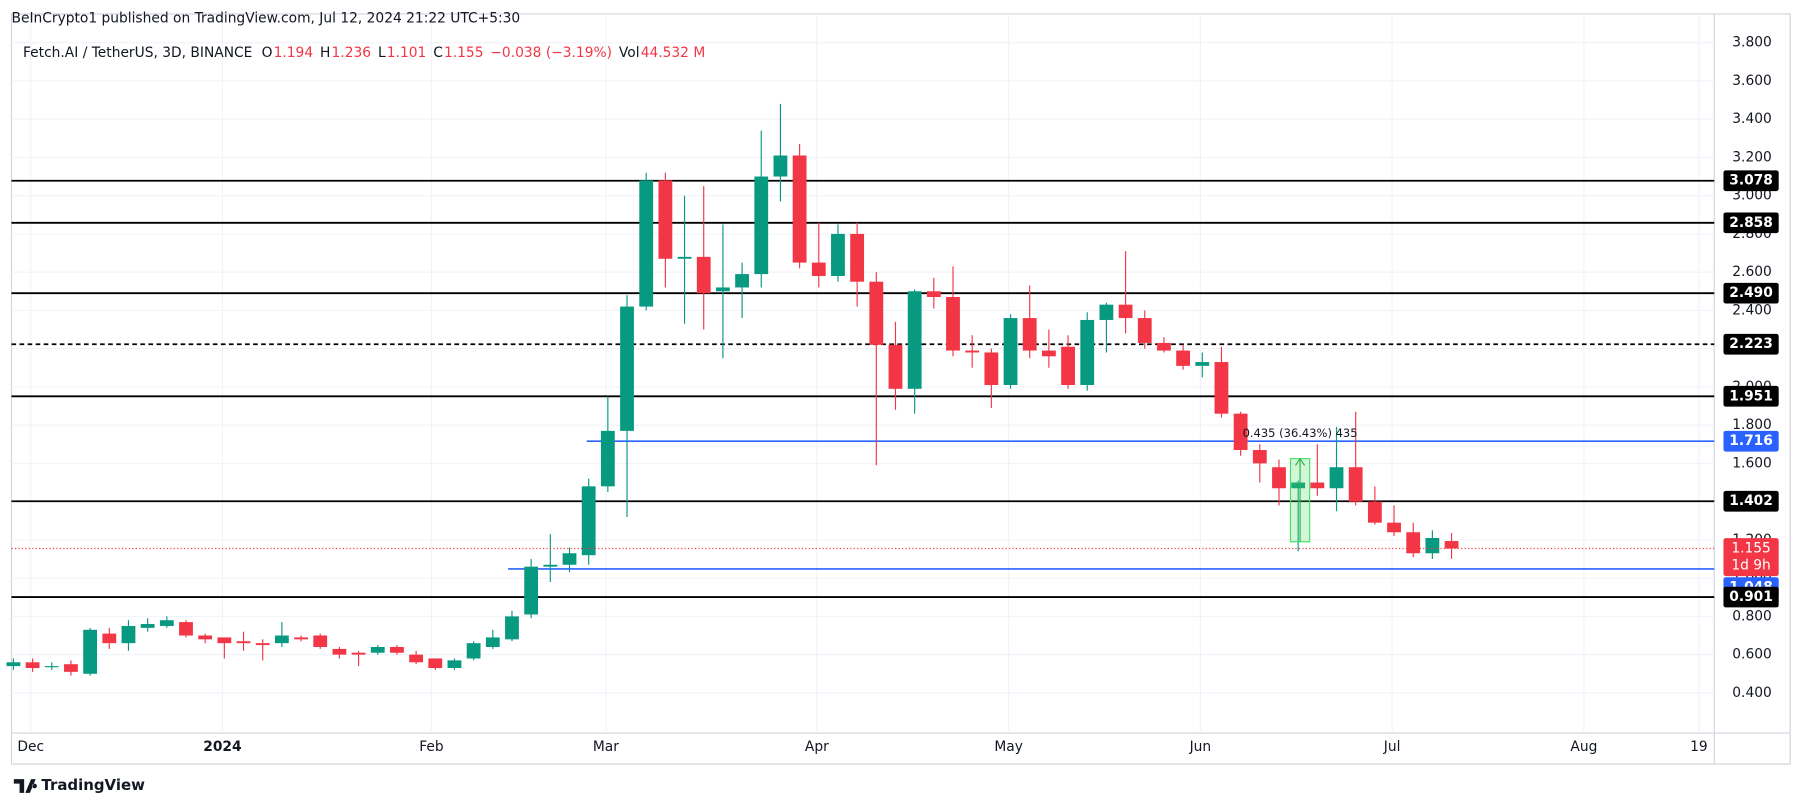 This screenshot has height=808, width=1804. What do you see at coordinates (1699, 747) in the screenshot?
I see `x-tick-label: 19` at bounding box center [1699, 747].